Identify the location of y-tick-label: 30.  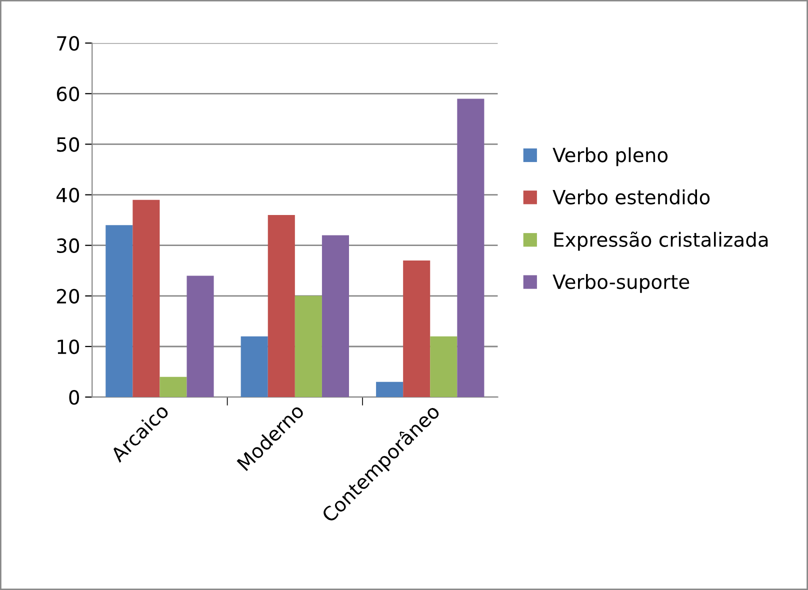
(68, 246).